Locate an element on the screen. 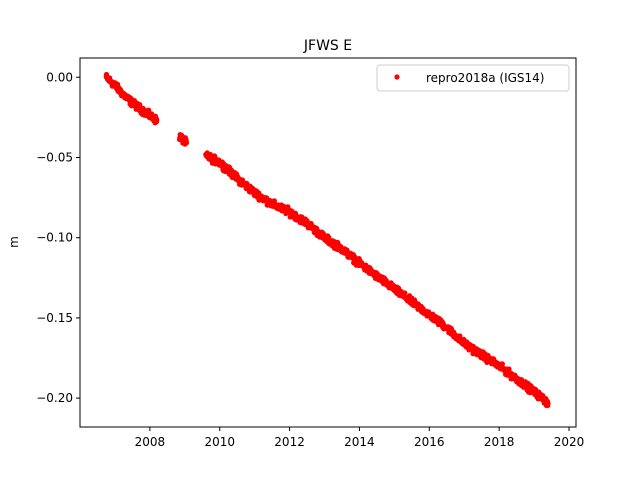 The height and width of the screenshot is (484, 640). chart-title: JFWS E is located at coordinates (327, 46).